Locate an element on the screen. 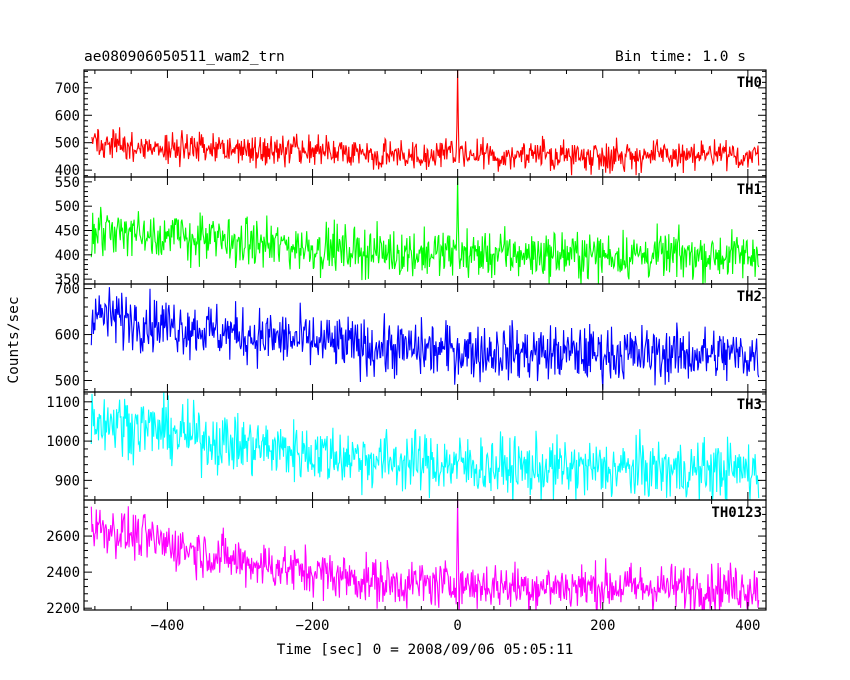 Image resolution: width=850 pixels, height=680 pixels. panel-label-th1: TH1 is located at coordinates (749, 190).